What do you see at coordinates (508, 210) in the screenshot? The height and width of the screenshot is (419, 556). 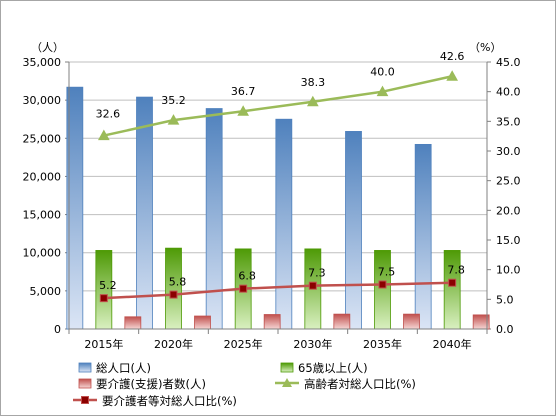 I see `right-tick-label: 20.0` at bounding box center [508, 210].